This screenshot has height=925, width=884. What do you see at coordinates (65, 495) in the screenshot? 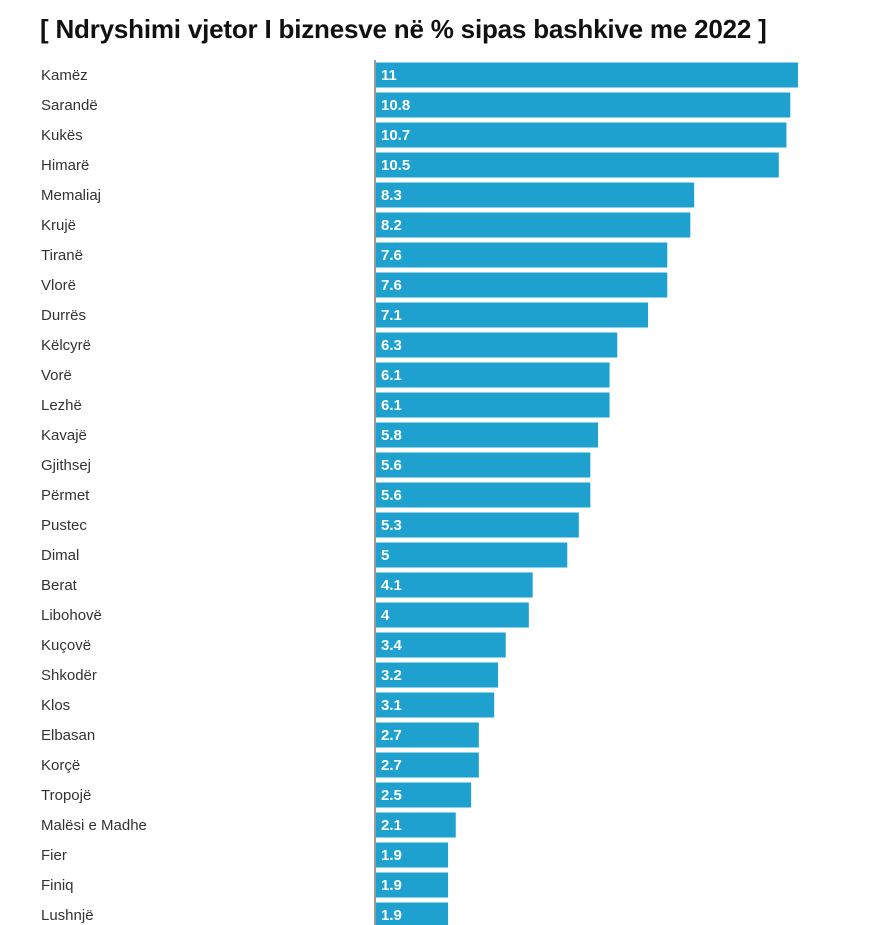
I see `category-label: Përmet` at bounding box center [65, 495].